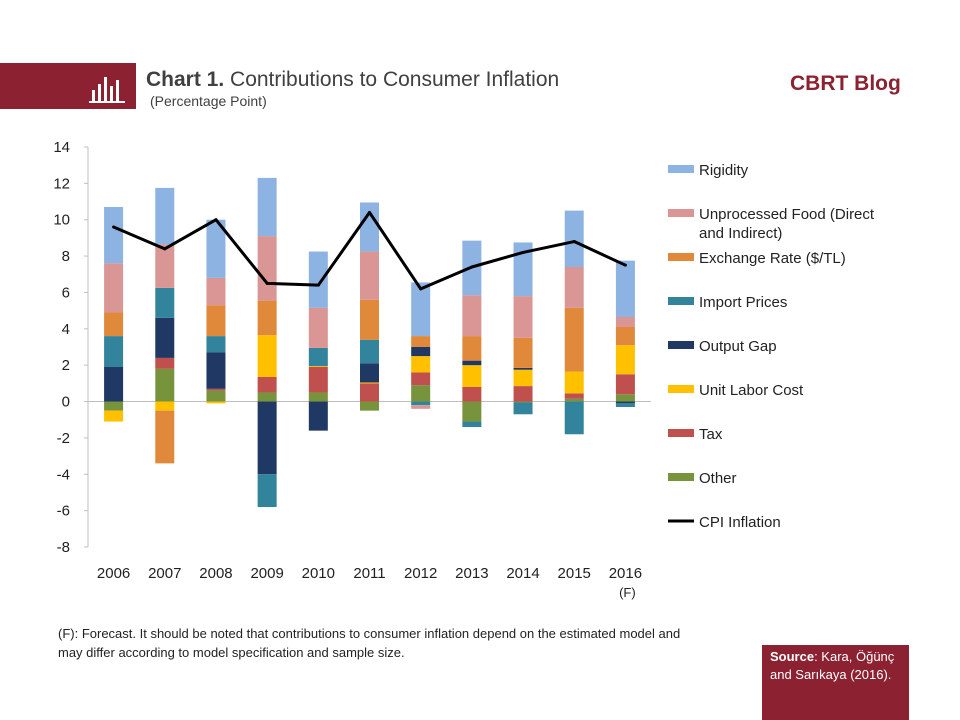  What do you see at coordinates (164, 573) in the screenshot?
I see `x-tick-label: 2007` at bounding box center [164, 573].